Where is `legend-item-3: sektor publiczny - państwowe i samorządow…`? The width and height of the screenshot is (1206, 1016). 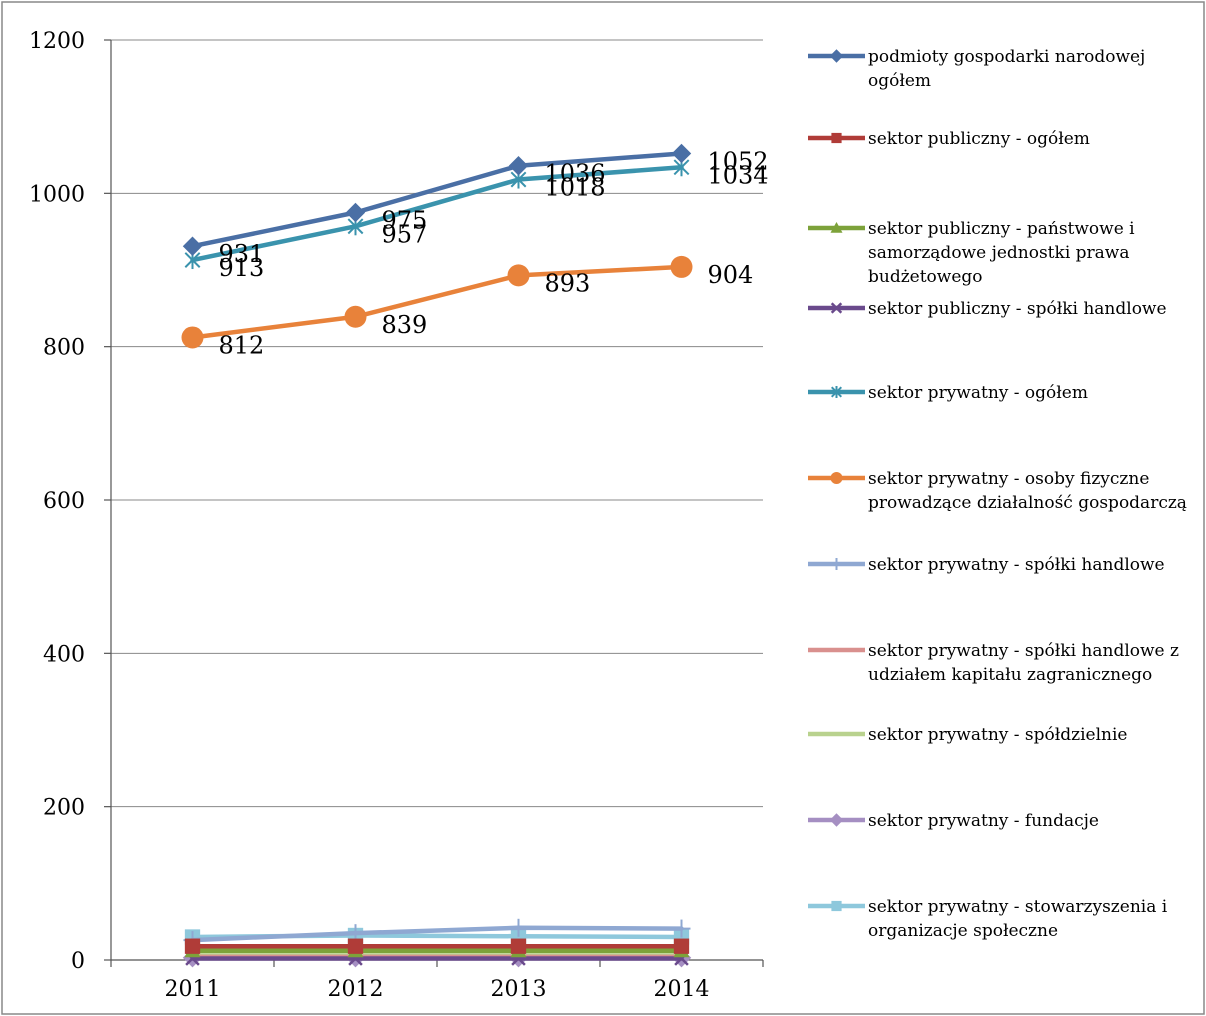
legend-item-3: sektor publiczny - państwowe i samorządow… is located at coordinates (971, 253).